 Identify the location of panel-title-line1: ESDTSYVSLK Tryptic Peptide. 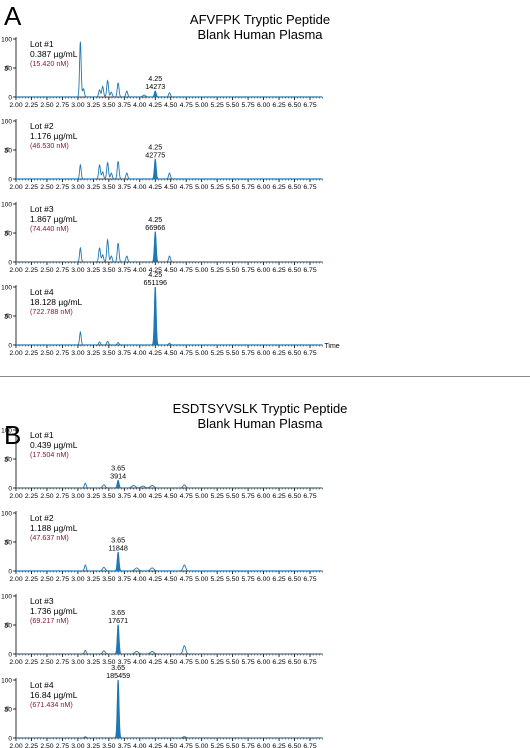
(260, 408).